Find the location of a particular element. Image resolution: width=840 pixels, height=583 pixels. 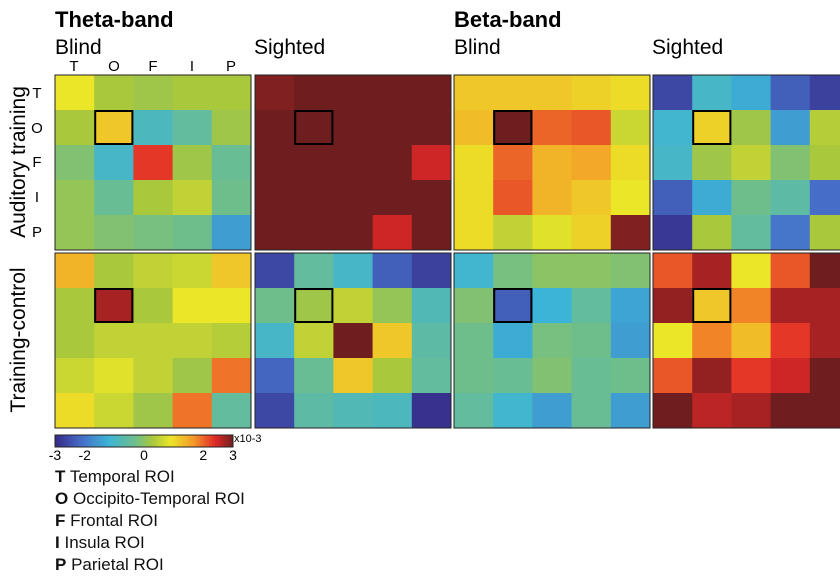

panel-theta-band-sighted-training-control is located at coordinates (353, 340).